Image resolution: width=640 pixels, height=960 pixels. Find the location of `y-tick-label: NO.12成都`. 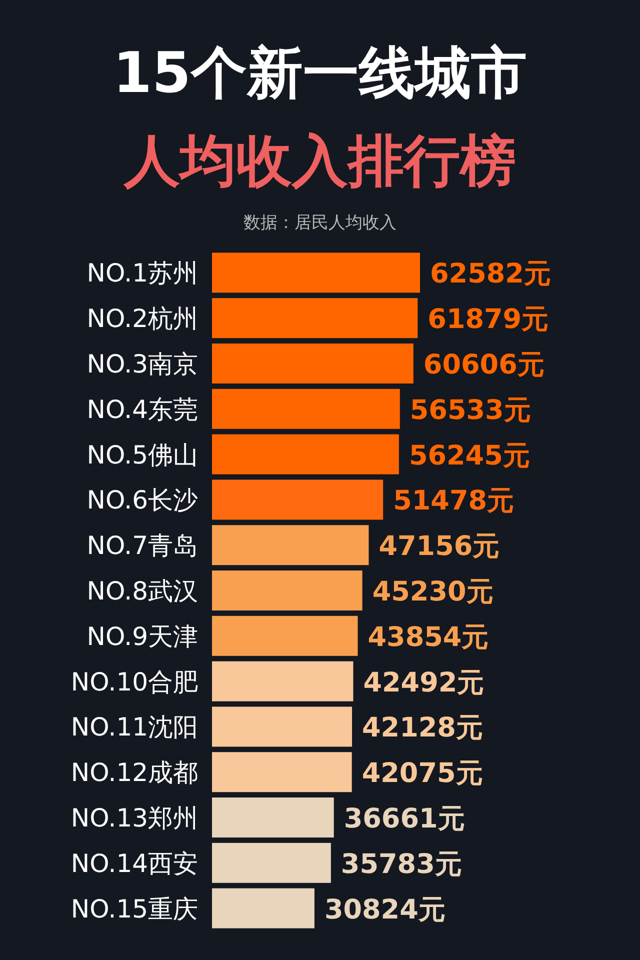

y-tick-label: NO.12成都 is located at coordinates (134, 773).